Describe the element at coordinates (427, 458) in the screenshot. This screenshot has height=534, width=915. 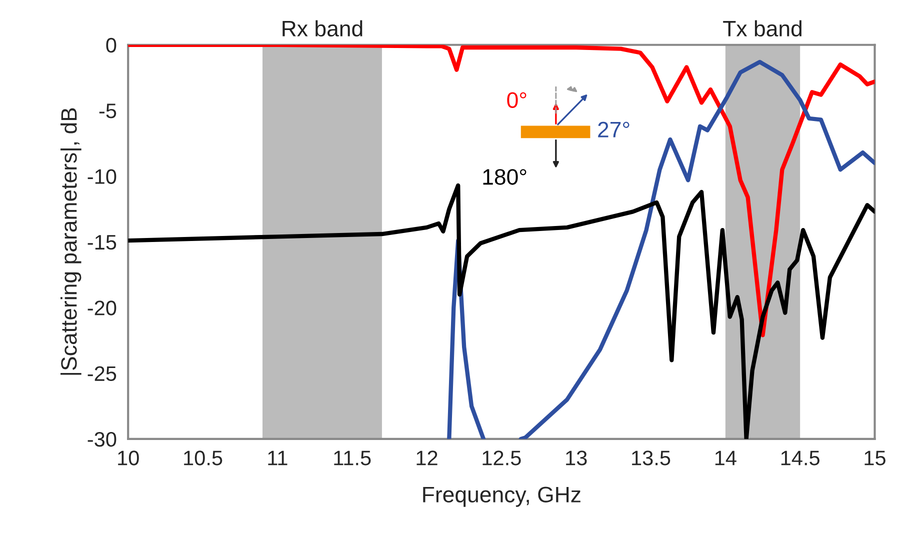
I see `x-tick-label: 12` at that location.